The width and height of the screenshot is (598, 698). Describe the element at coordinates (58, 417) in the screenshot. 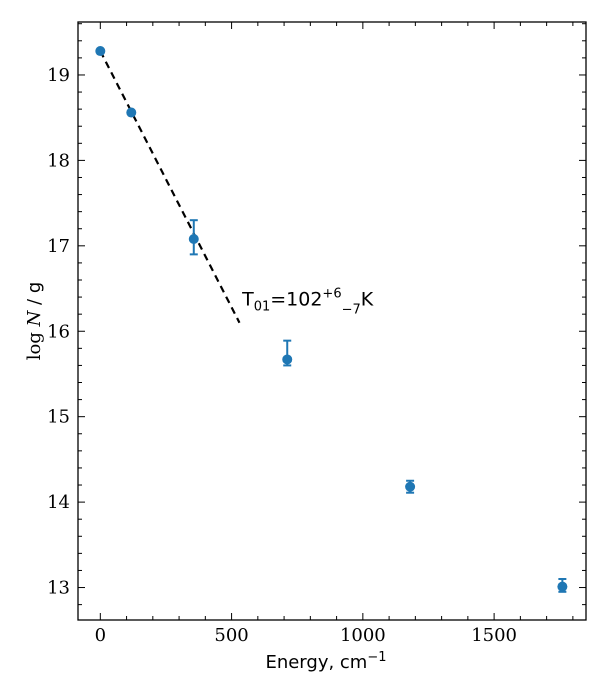

I see `y-tick-label: 15` at that location.